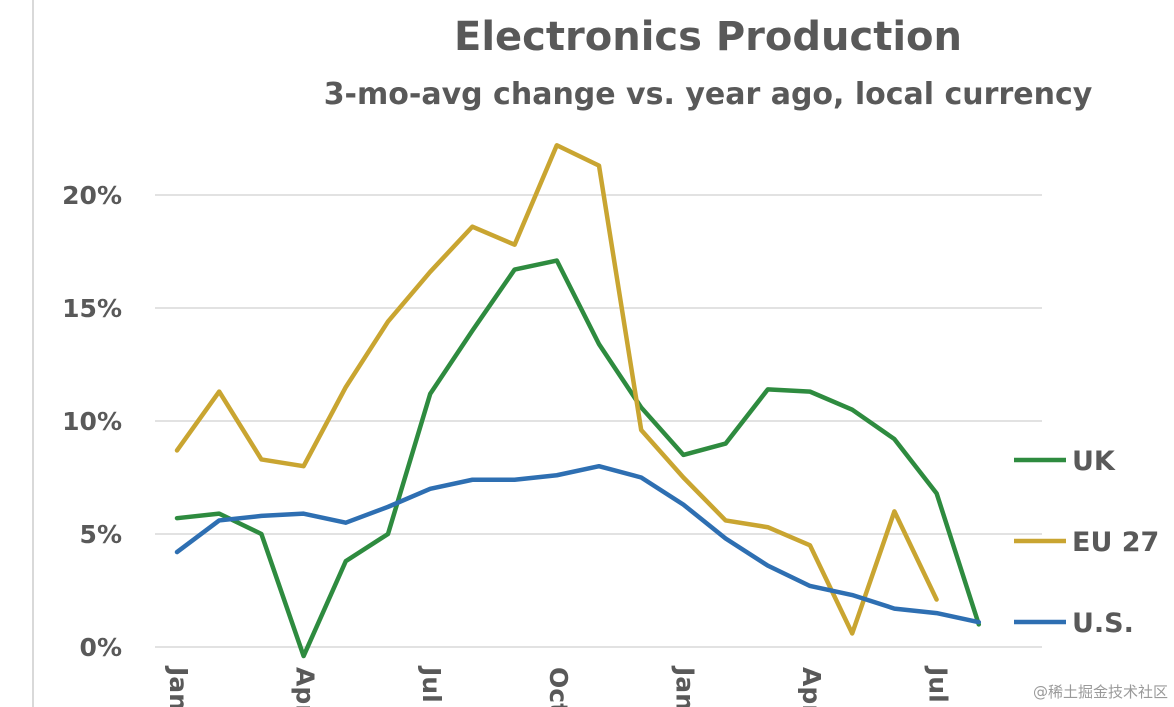 This screenshot has width=1174, height=707. I want to click on y-tick-label: 5%, so click(101, 534).